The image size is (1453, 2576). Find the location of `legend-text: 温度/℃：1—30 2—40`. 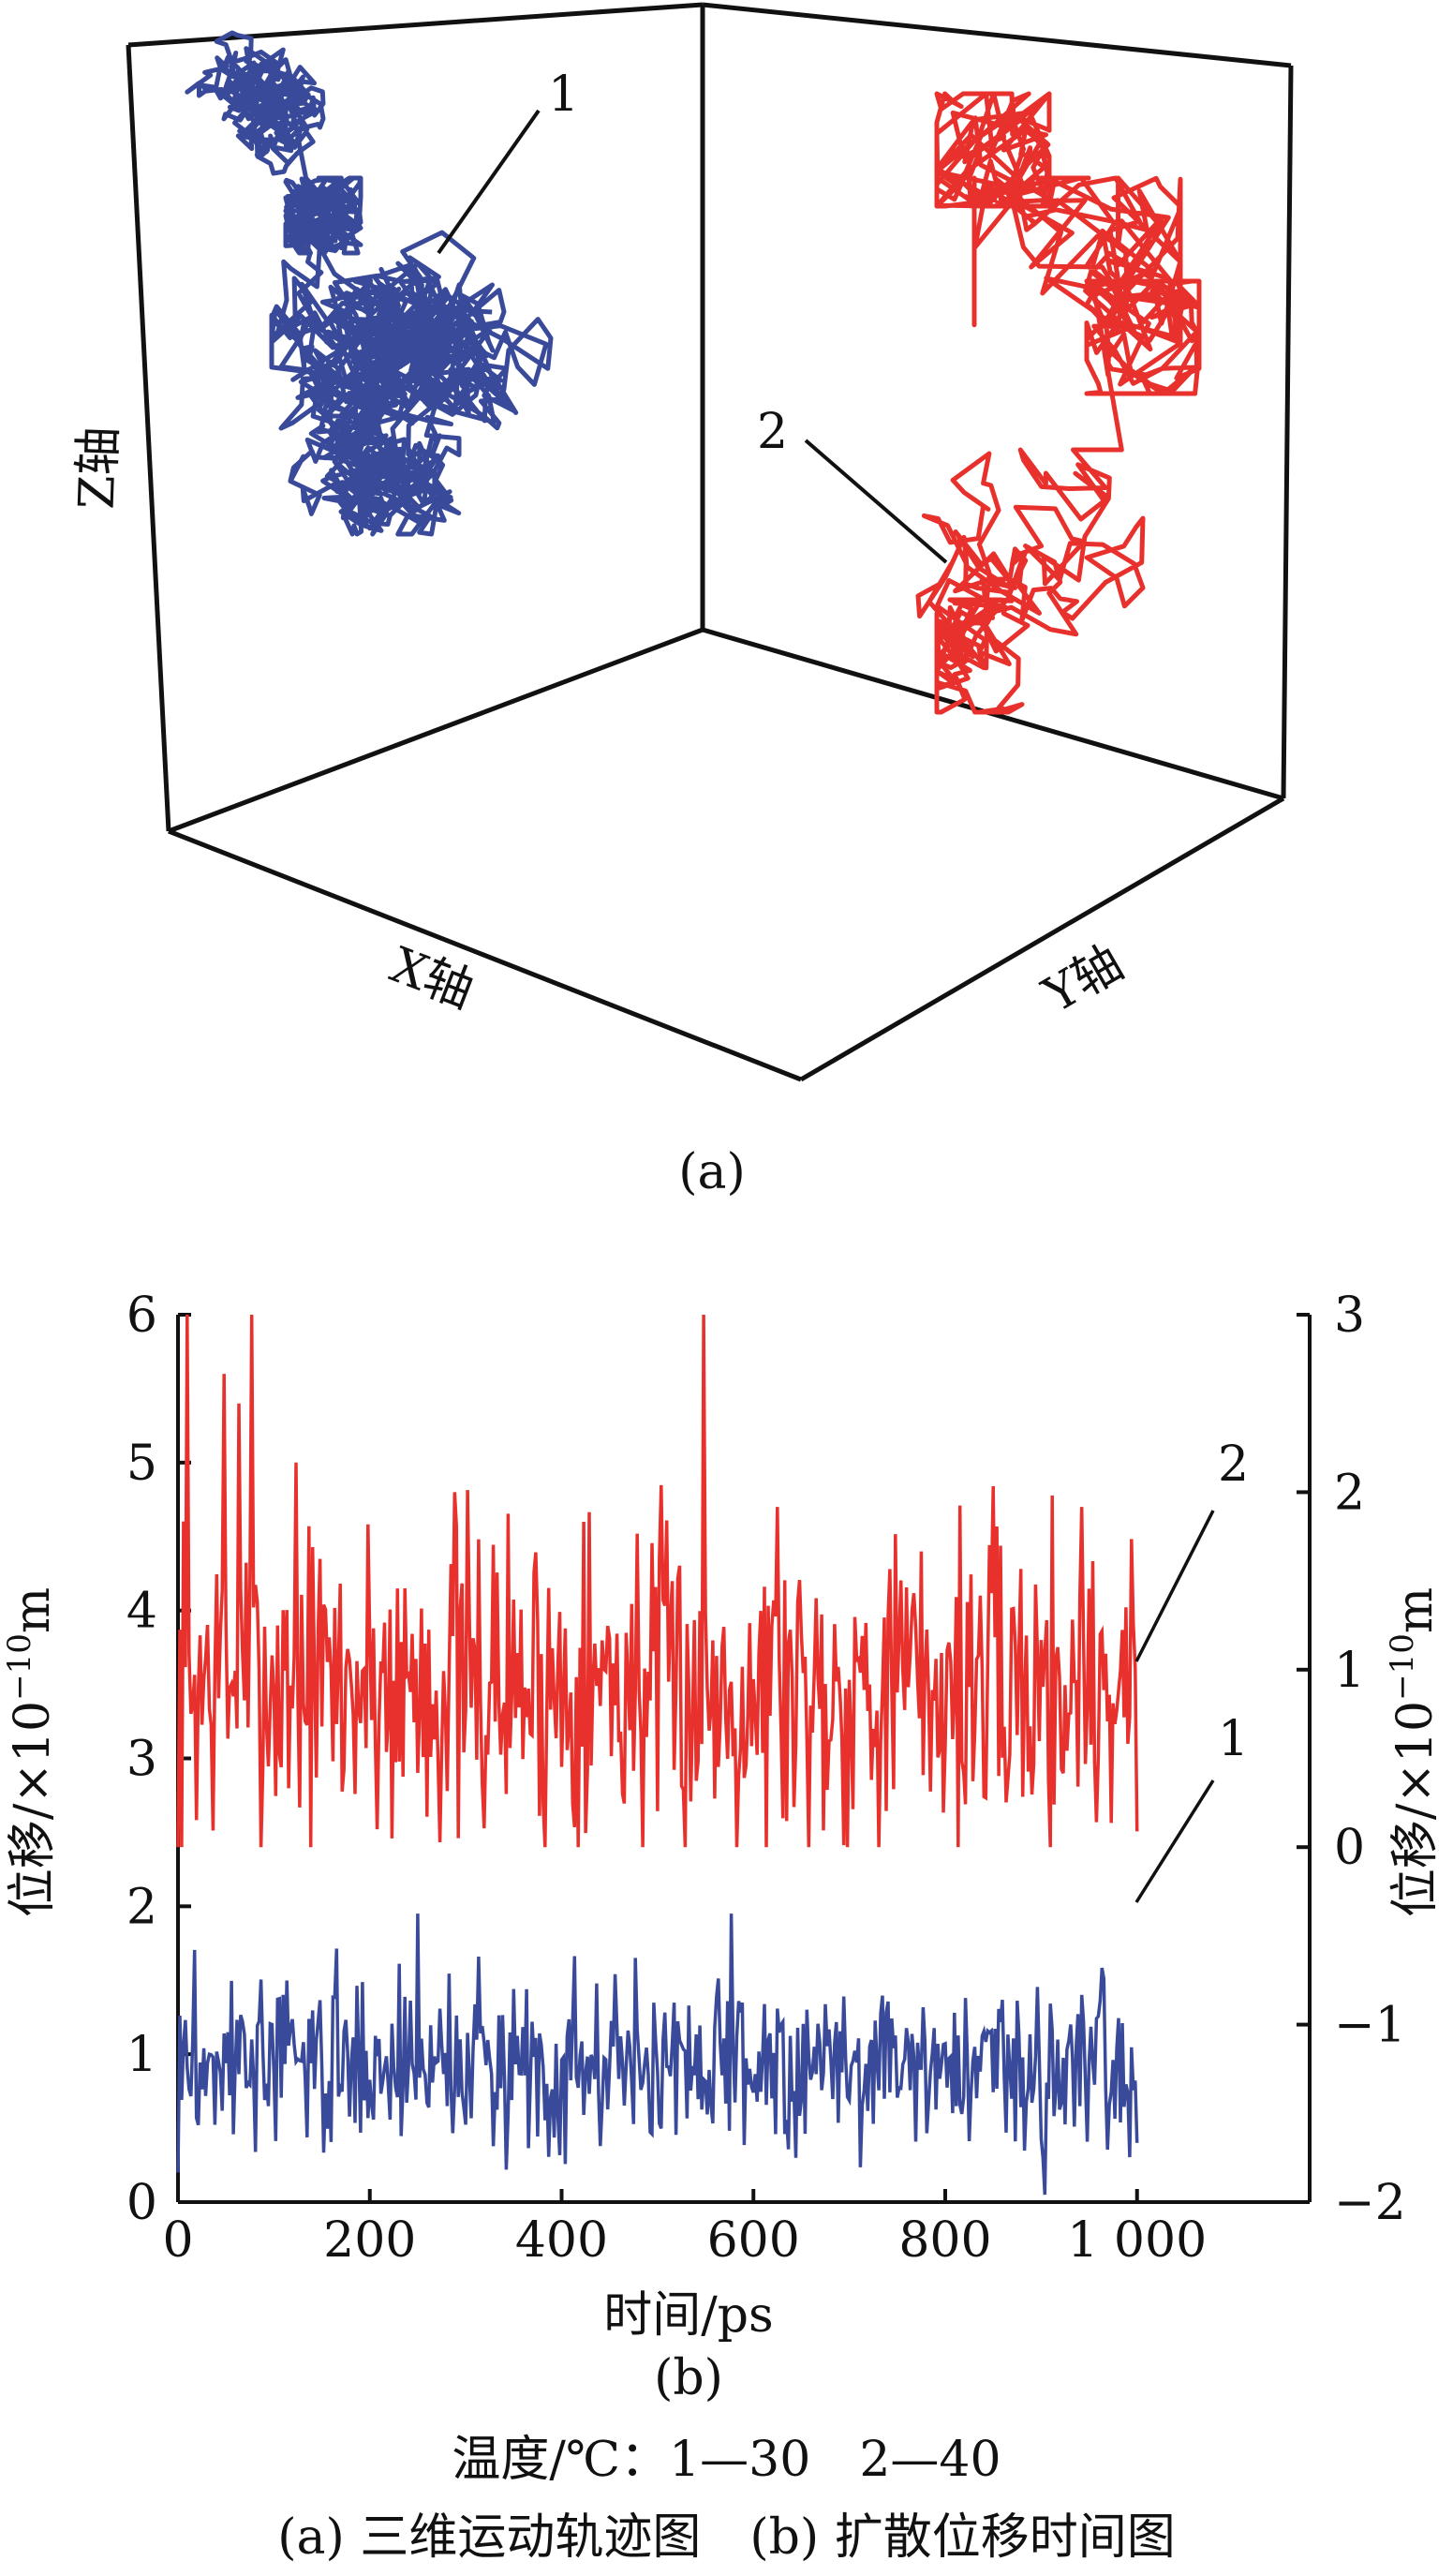

legend-text: 温度/℃：1—30 2—40 is located at coordinates (726, 2460).